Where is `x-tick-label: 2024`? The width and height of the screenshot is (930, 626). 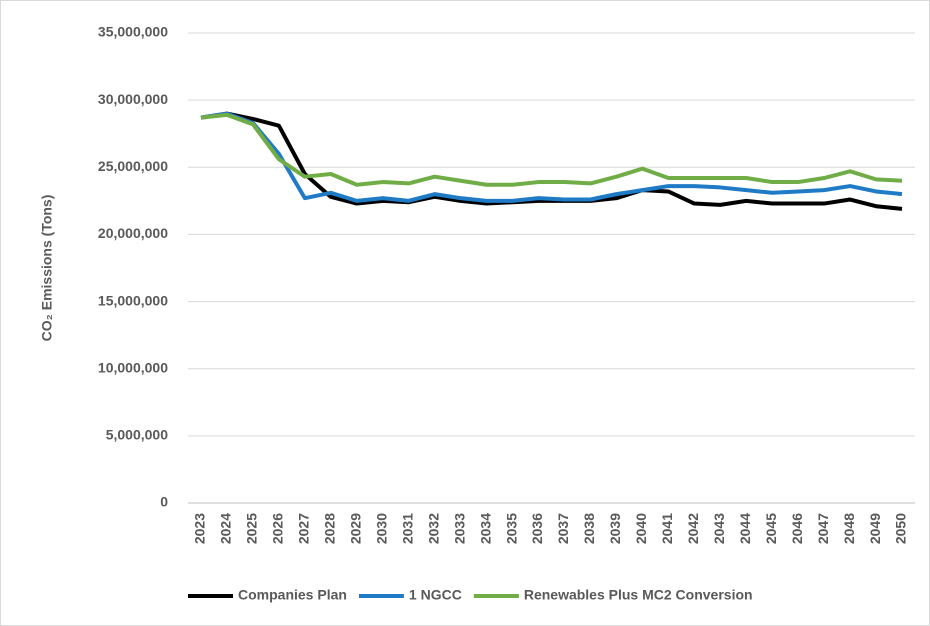
x-tick-label: 2024 is located at coordinates (226, 528).